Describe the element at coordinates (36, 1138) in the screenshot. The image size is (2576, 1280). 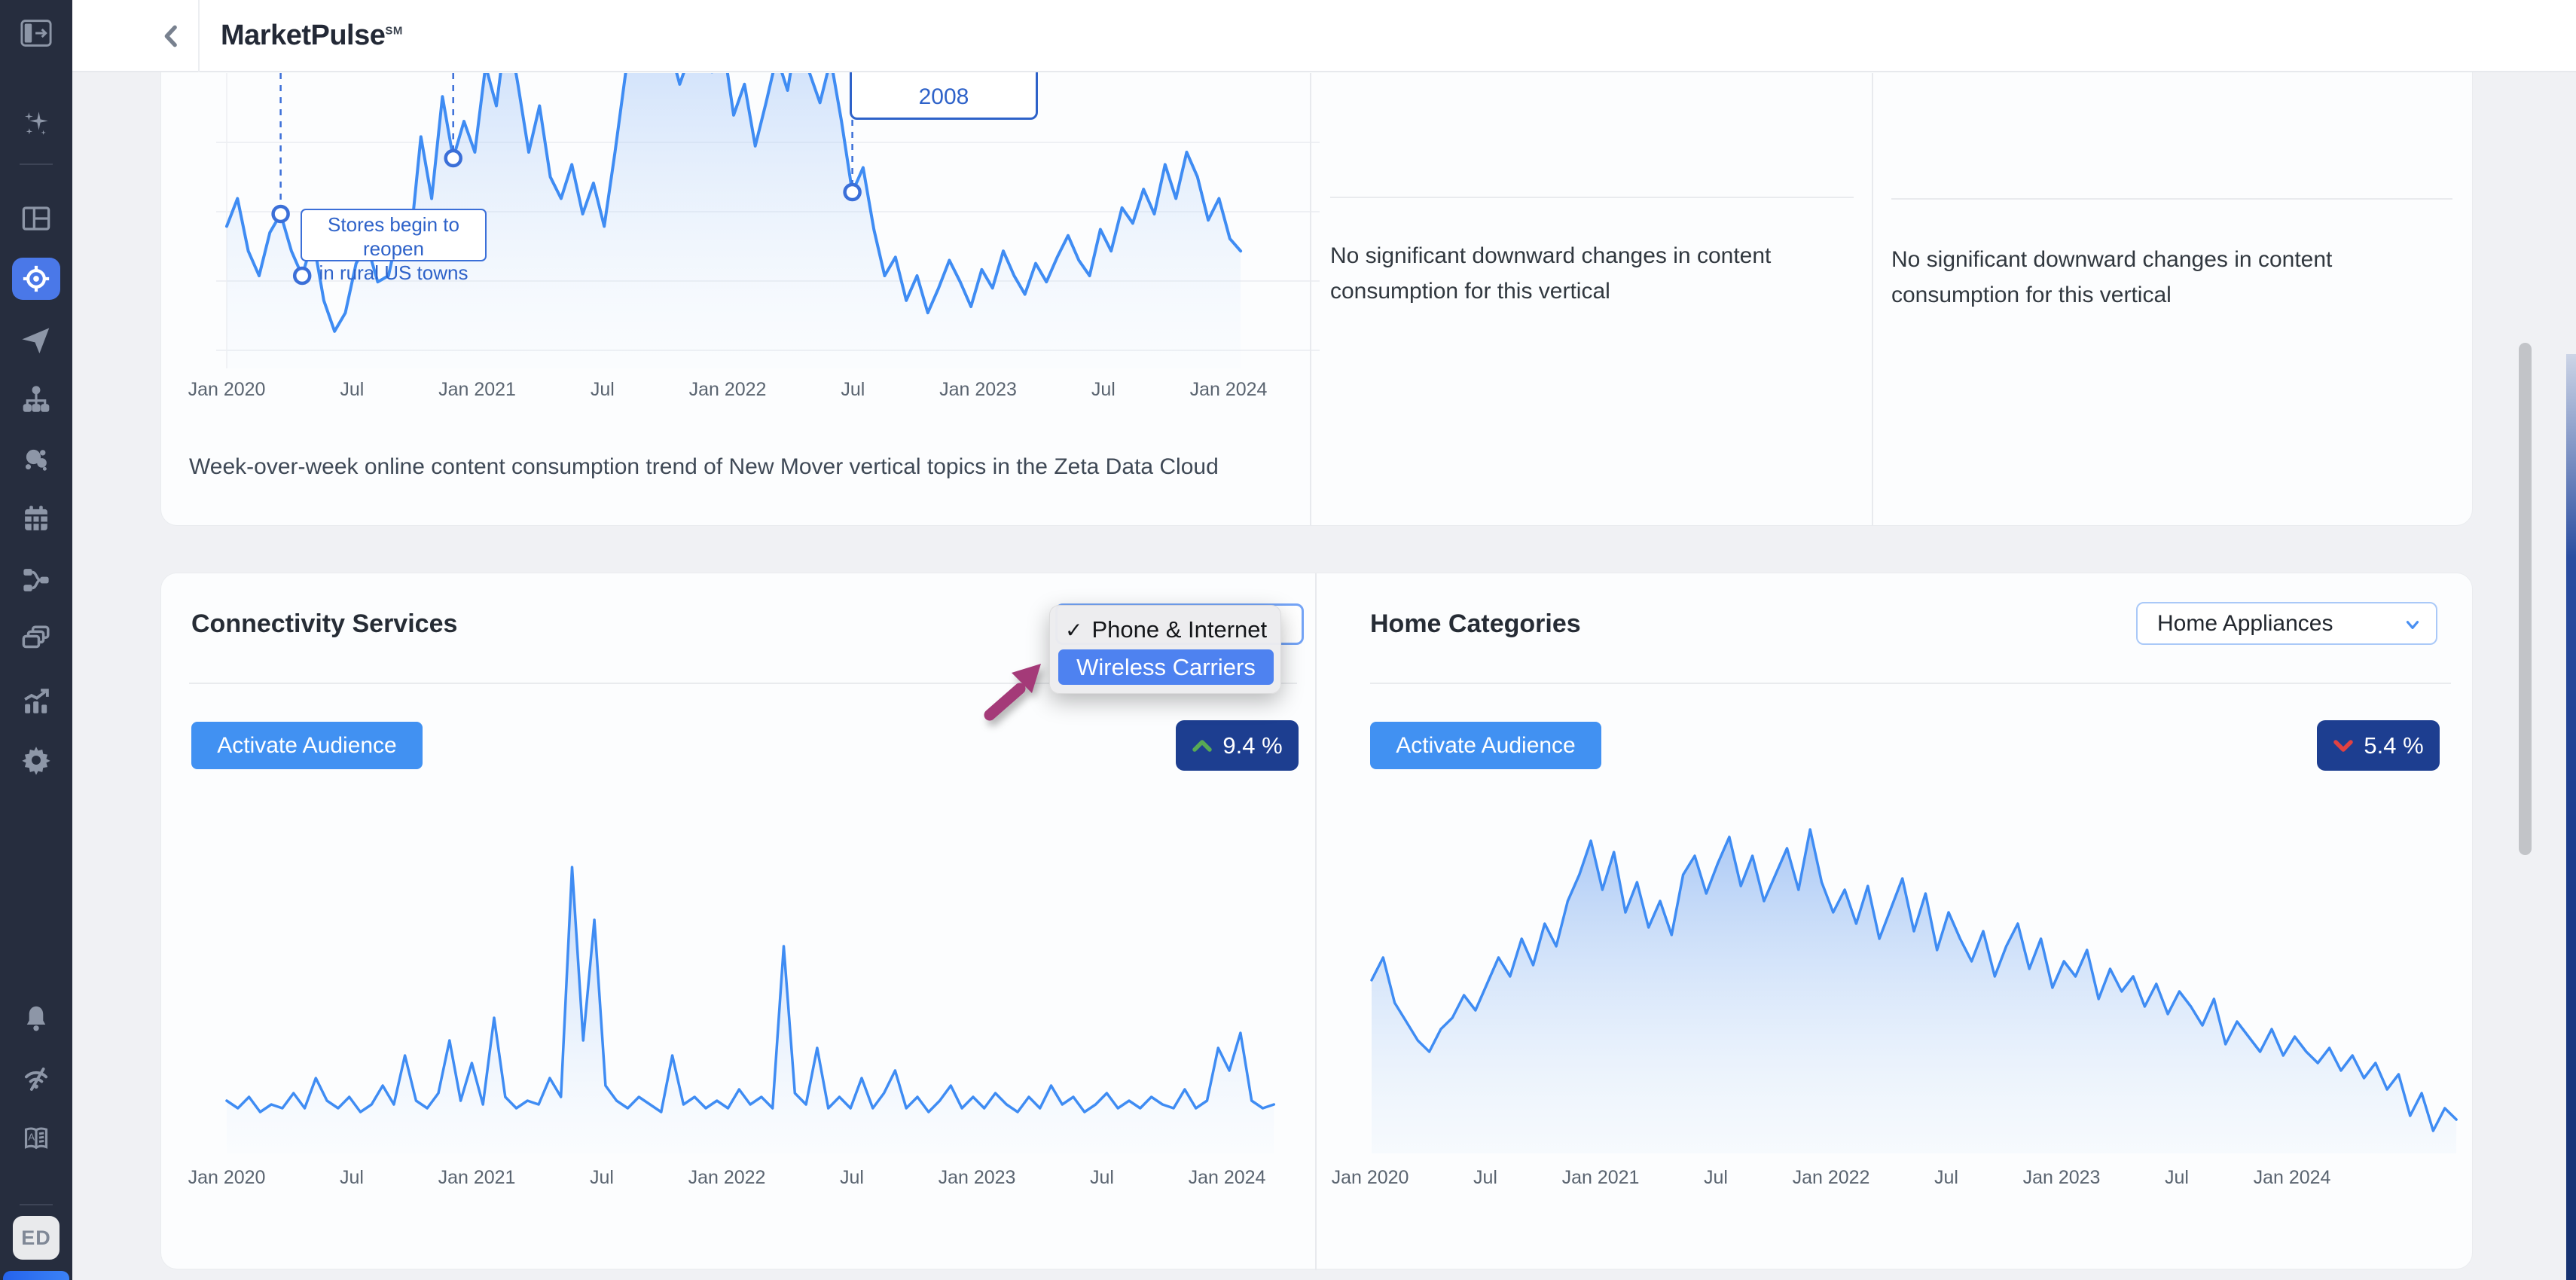
I see `sidebar-item-glossary-book: A` at that location.